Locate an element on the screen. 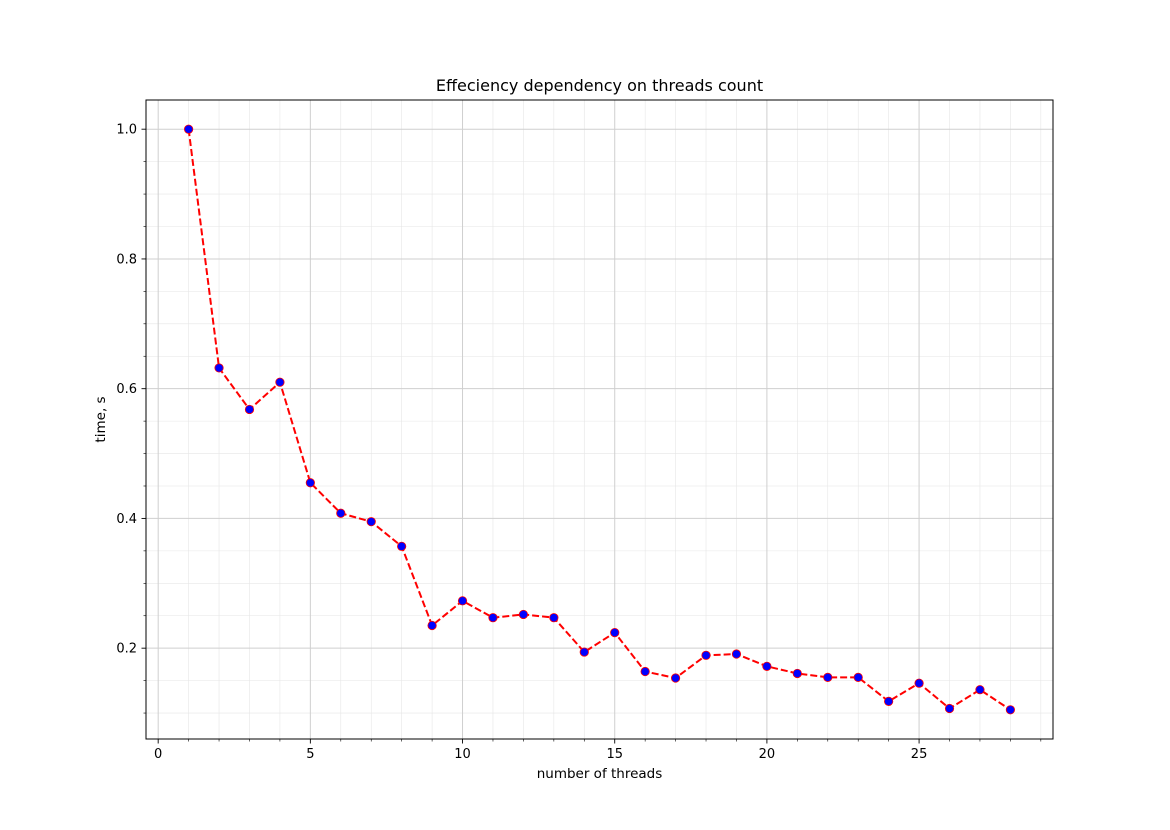 This screenshot has width=1170, height=830. chart-title: Effeciency dependency on threads count is located at coordinates (599, 85).